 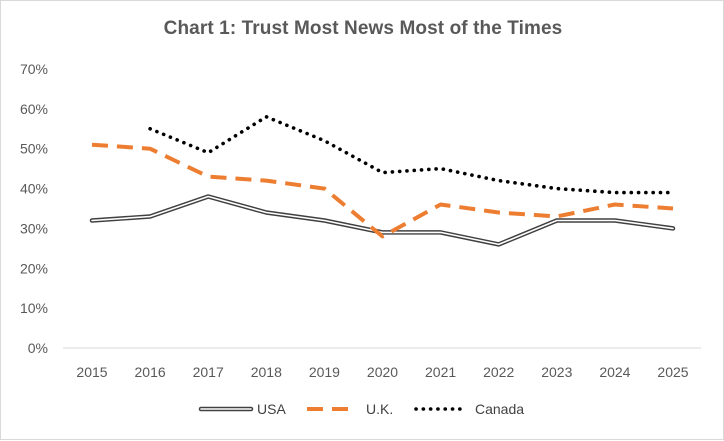 I want to click on x-tick-label: 2025, so click(x=672, y=372).